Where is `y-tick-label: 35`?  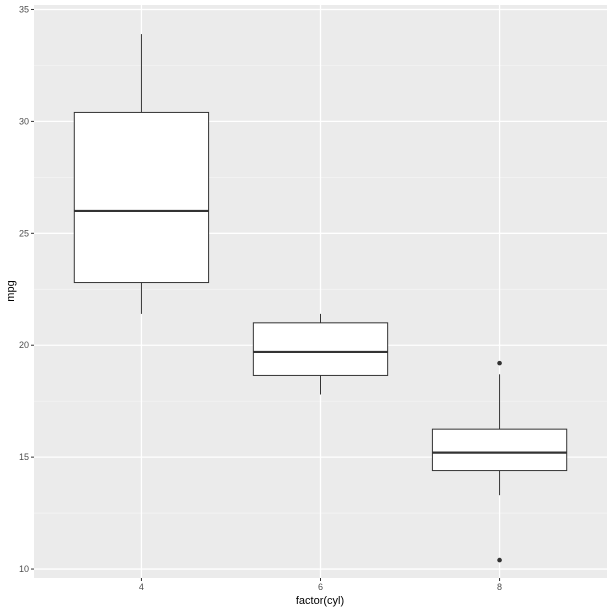 y-tick-label: 35 is located at coordinates (24, 9).